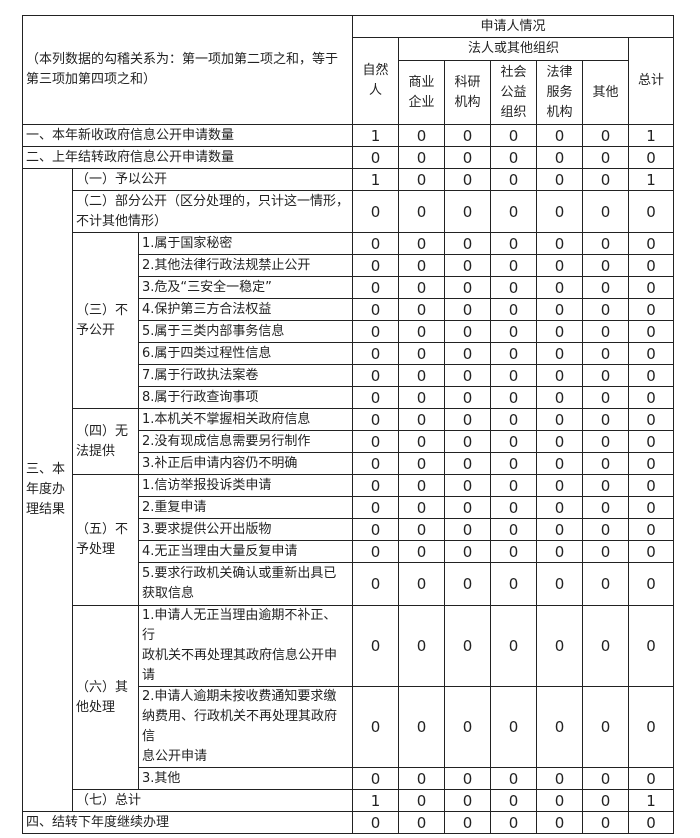 The image size is (700, 838). Describe the element at coordinates (187, 135) in the screenshot. I see `row-label: 一、本年新收政府信息公开申请数量` at that location.